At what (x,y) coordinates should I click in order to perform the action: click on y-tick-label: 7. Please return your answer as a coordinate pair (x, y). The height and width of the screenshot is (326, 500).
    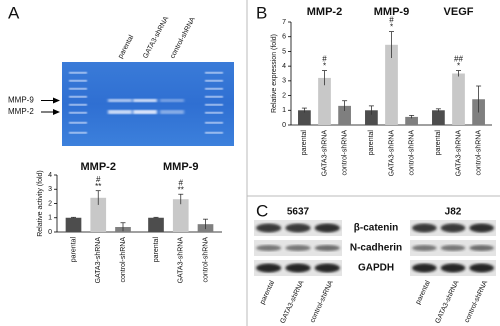
    Looking at the image, I should click on (284, 22).